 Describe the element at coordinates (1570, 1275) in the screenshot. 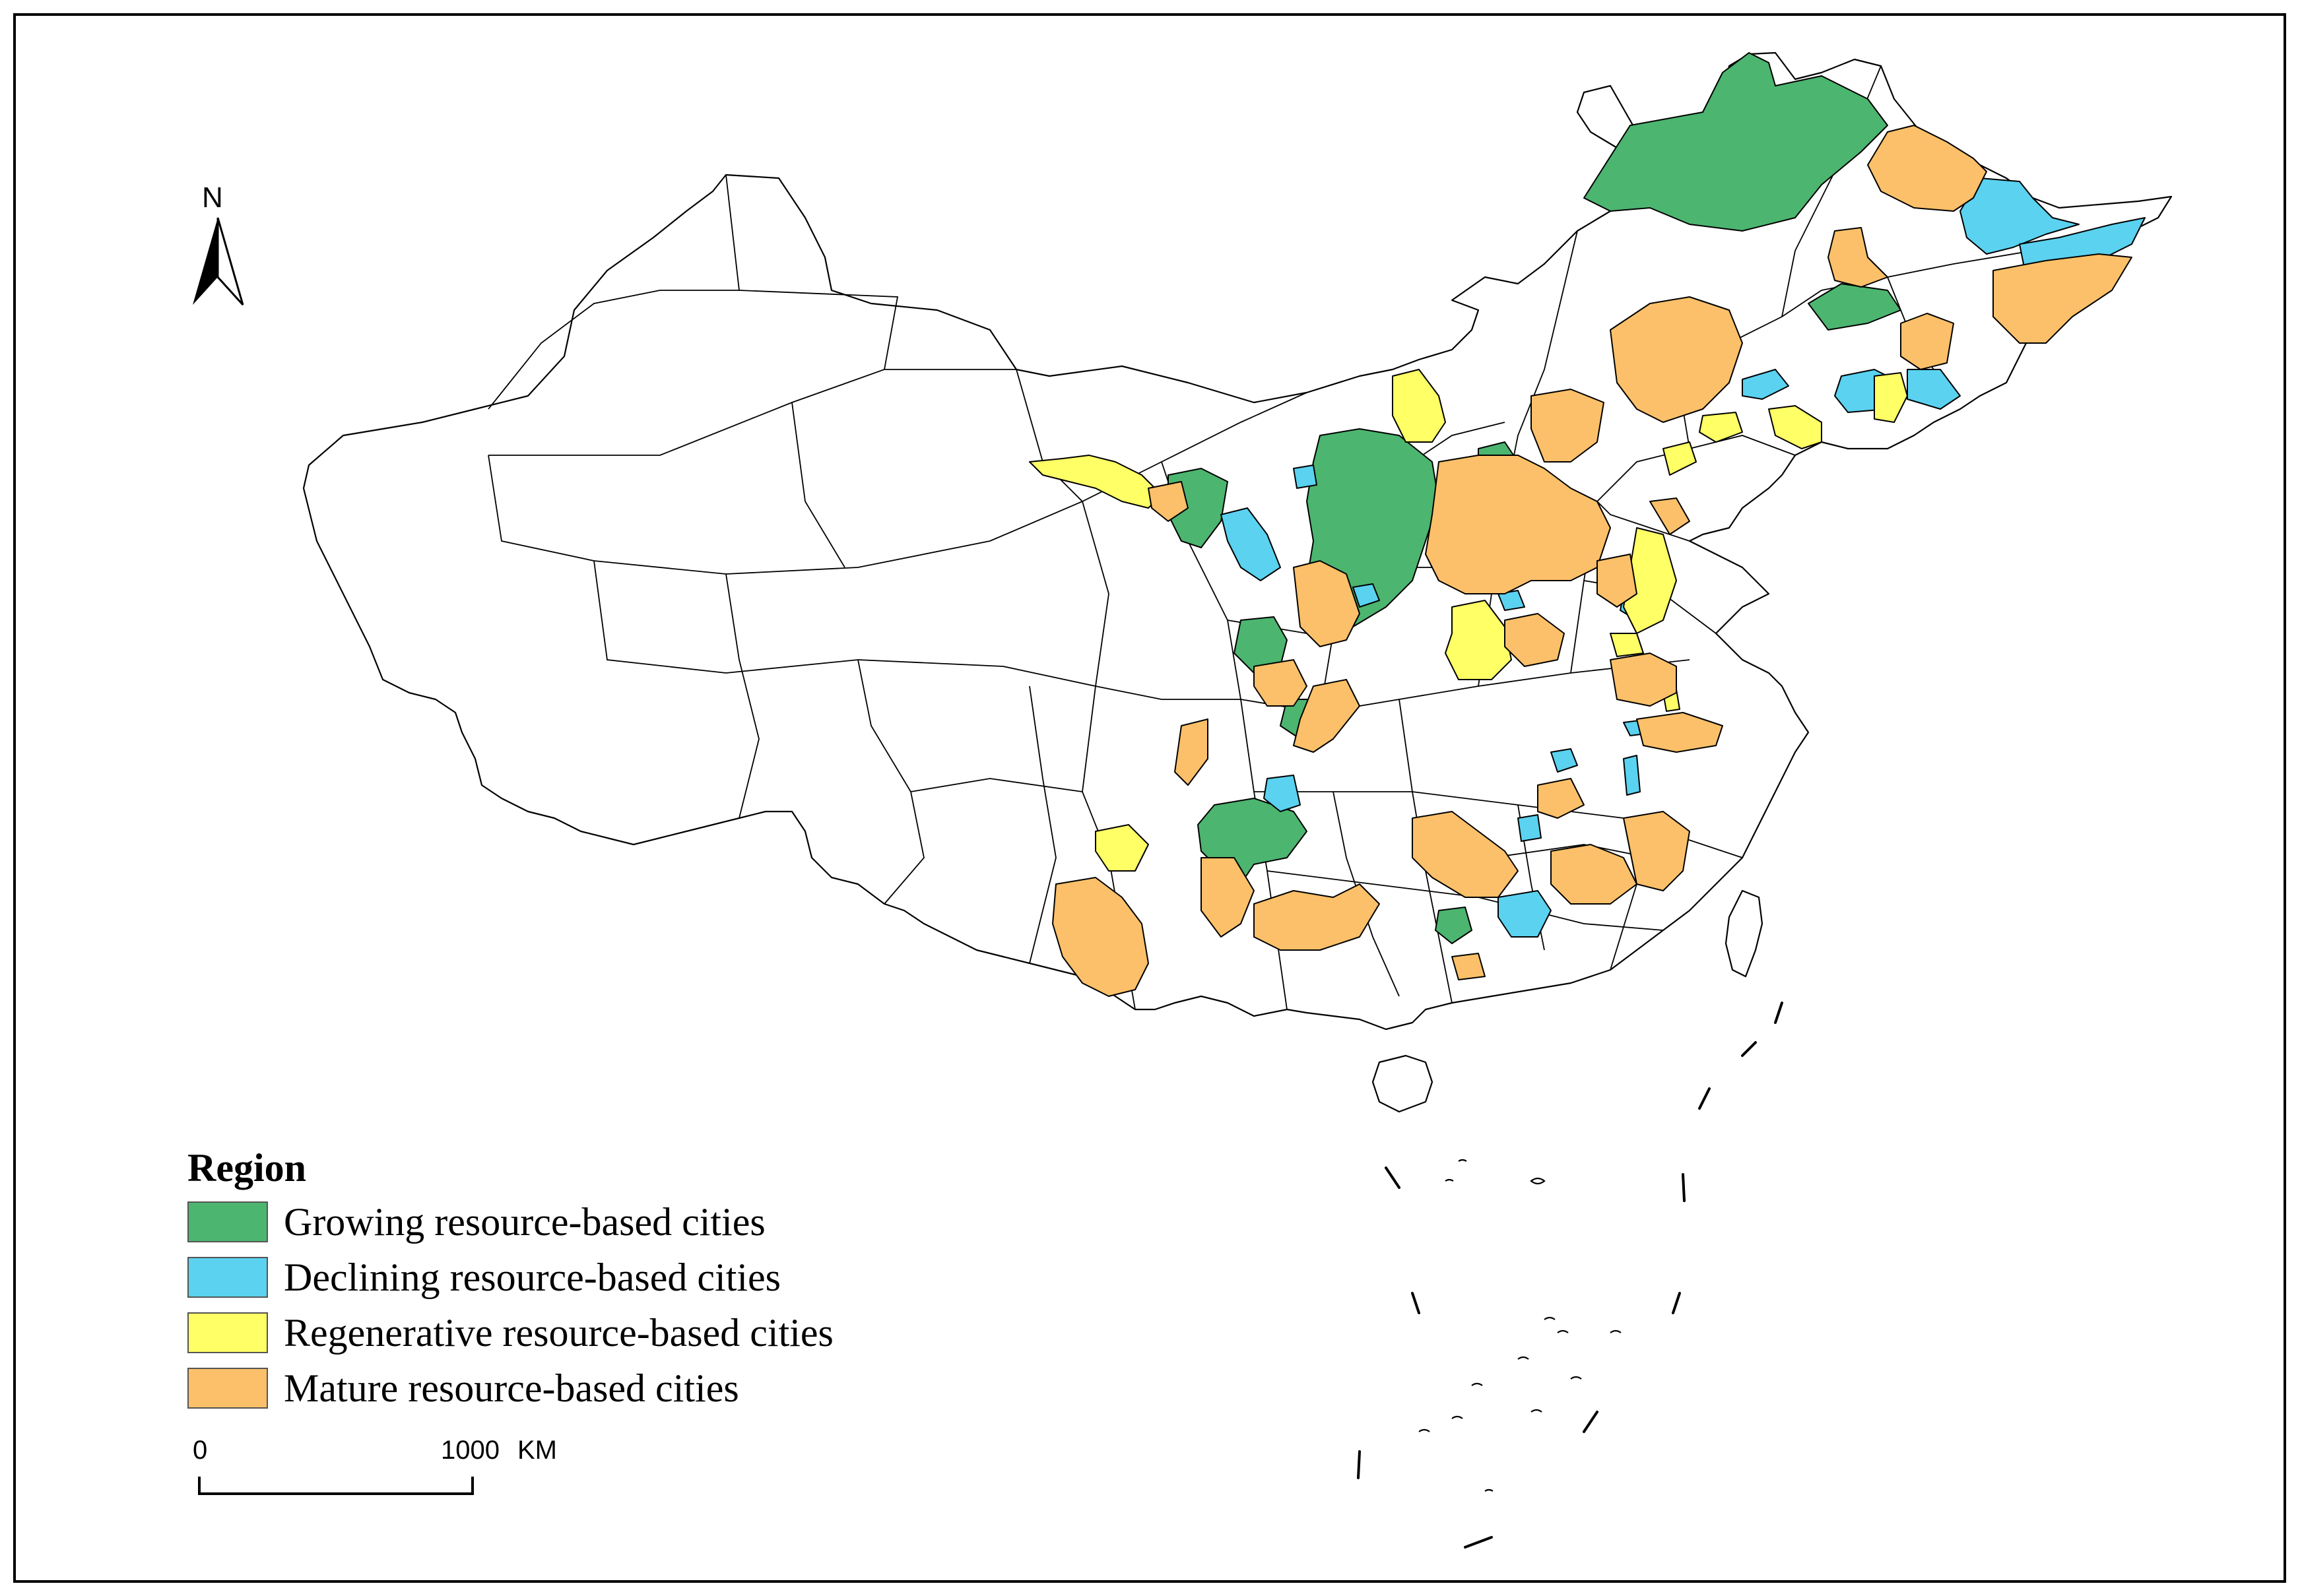

I see `south-china-sea` at that location.